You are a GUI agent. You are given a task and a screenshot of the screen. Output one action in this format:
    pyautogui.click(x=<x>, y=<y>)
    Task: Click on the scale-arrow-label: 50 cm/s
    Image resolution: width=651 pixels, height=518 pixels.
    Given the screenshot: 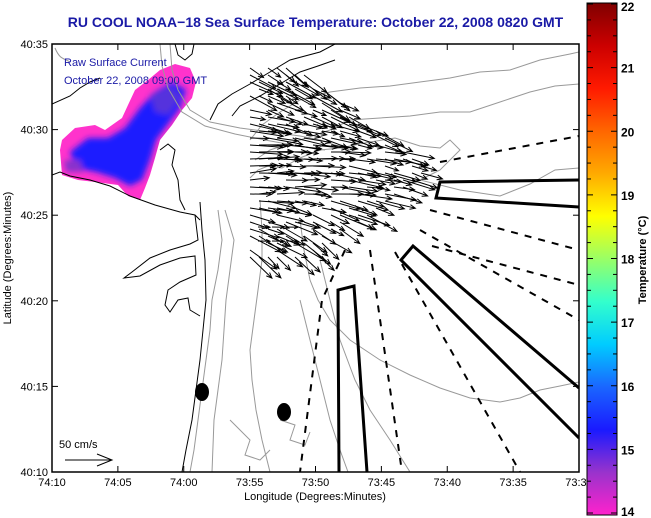 What is the action you would take?
    pyautogui.click(x=78, y=445)
    